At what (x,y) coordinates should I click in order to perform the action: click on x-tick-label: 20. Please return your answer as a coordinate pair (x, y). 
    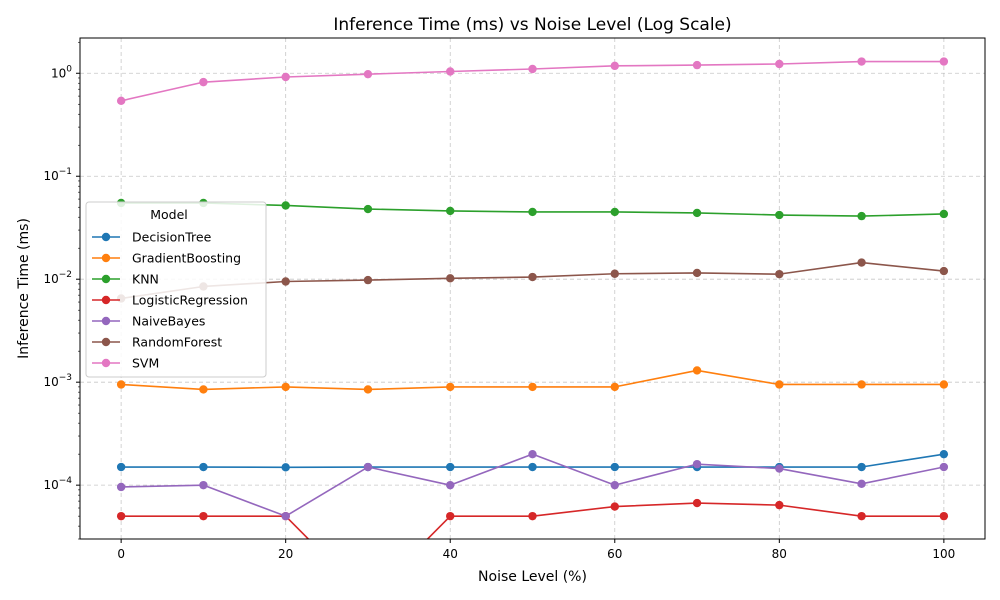
    Looking at the image, I should click on (285, 554).